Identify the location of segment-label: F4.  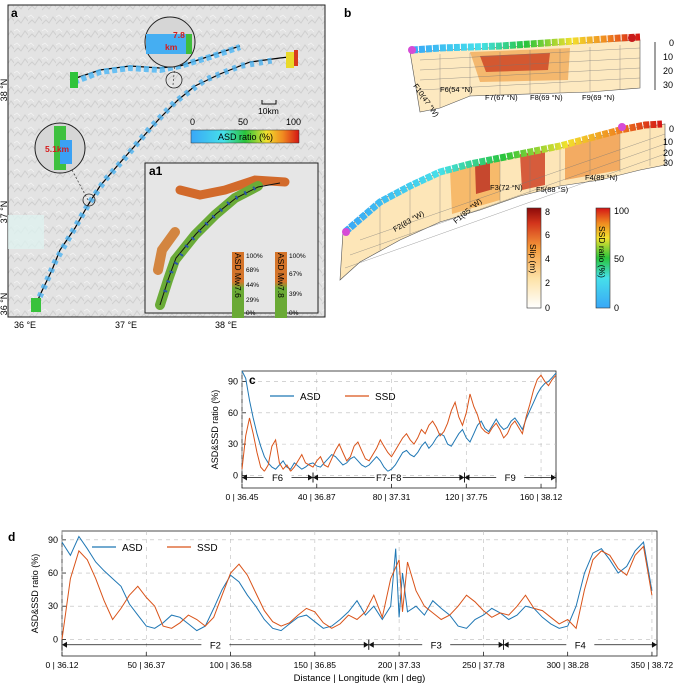
(580, 645).